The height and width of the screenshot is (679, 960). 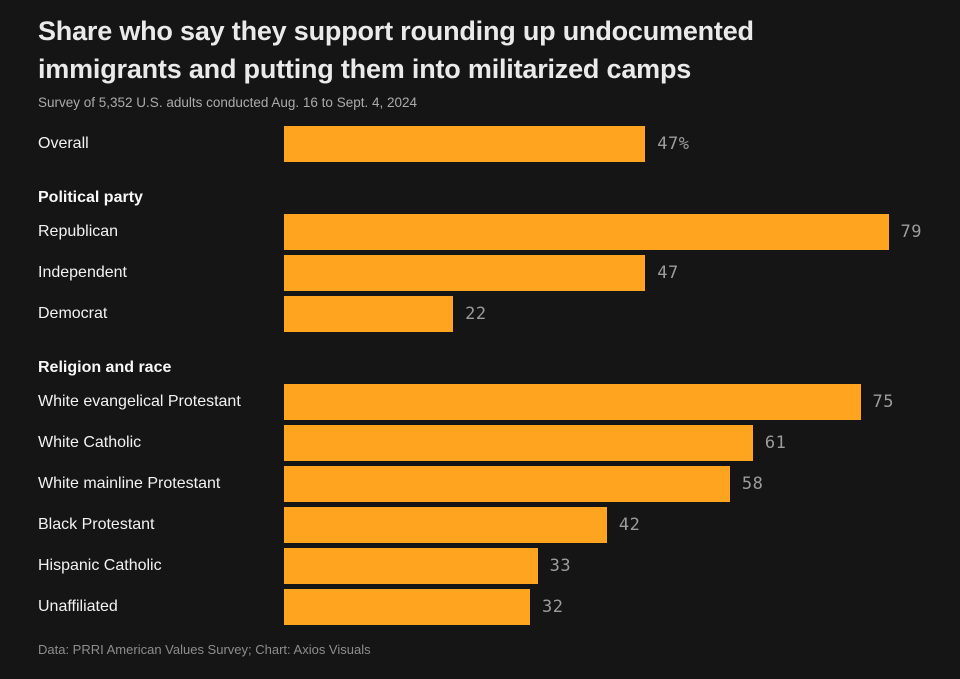 What do you see at coordinates (139, 401) in the screenshot?
I see `bar-row-label: White evangelical Protestant` at bounding box center [139, 401].